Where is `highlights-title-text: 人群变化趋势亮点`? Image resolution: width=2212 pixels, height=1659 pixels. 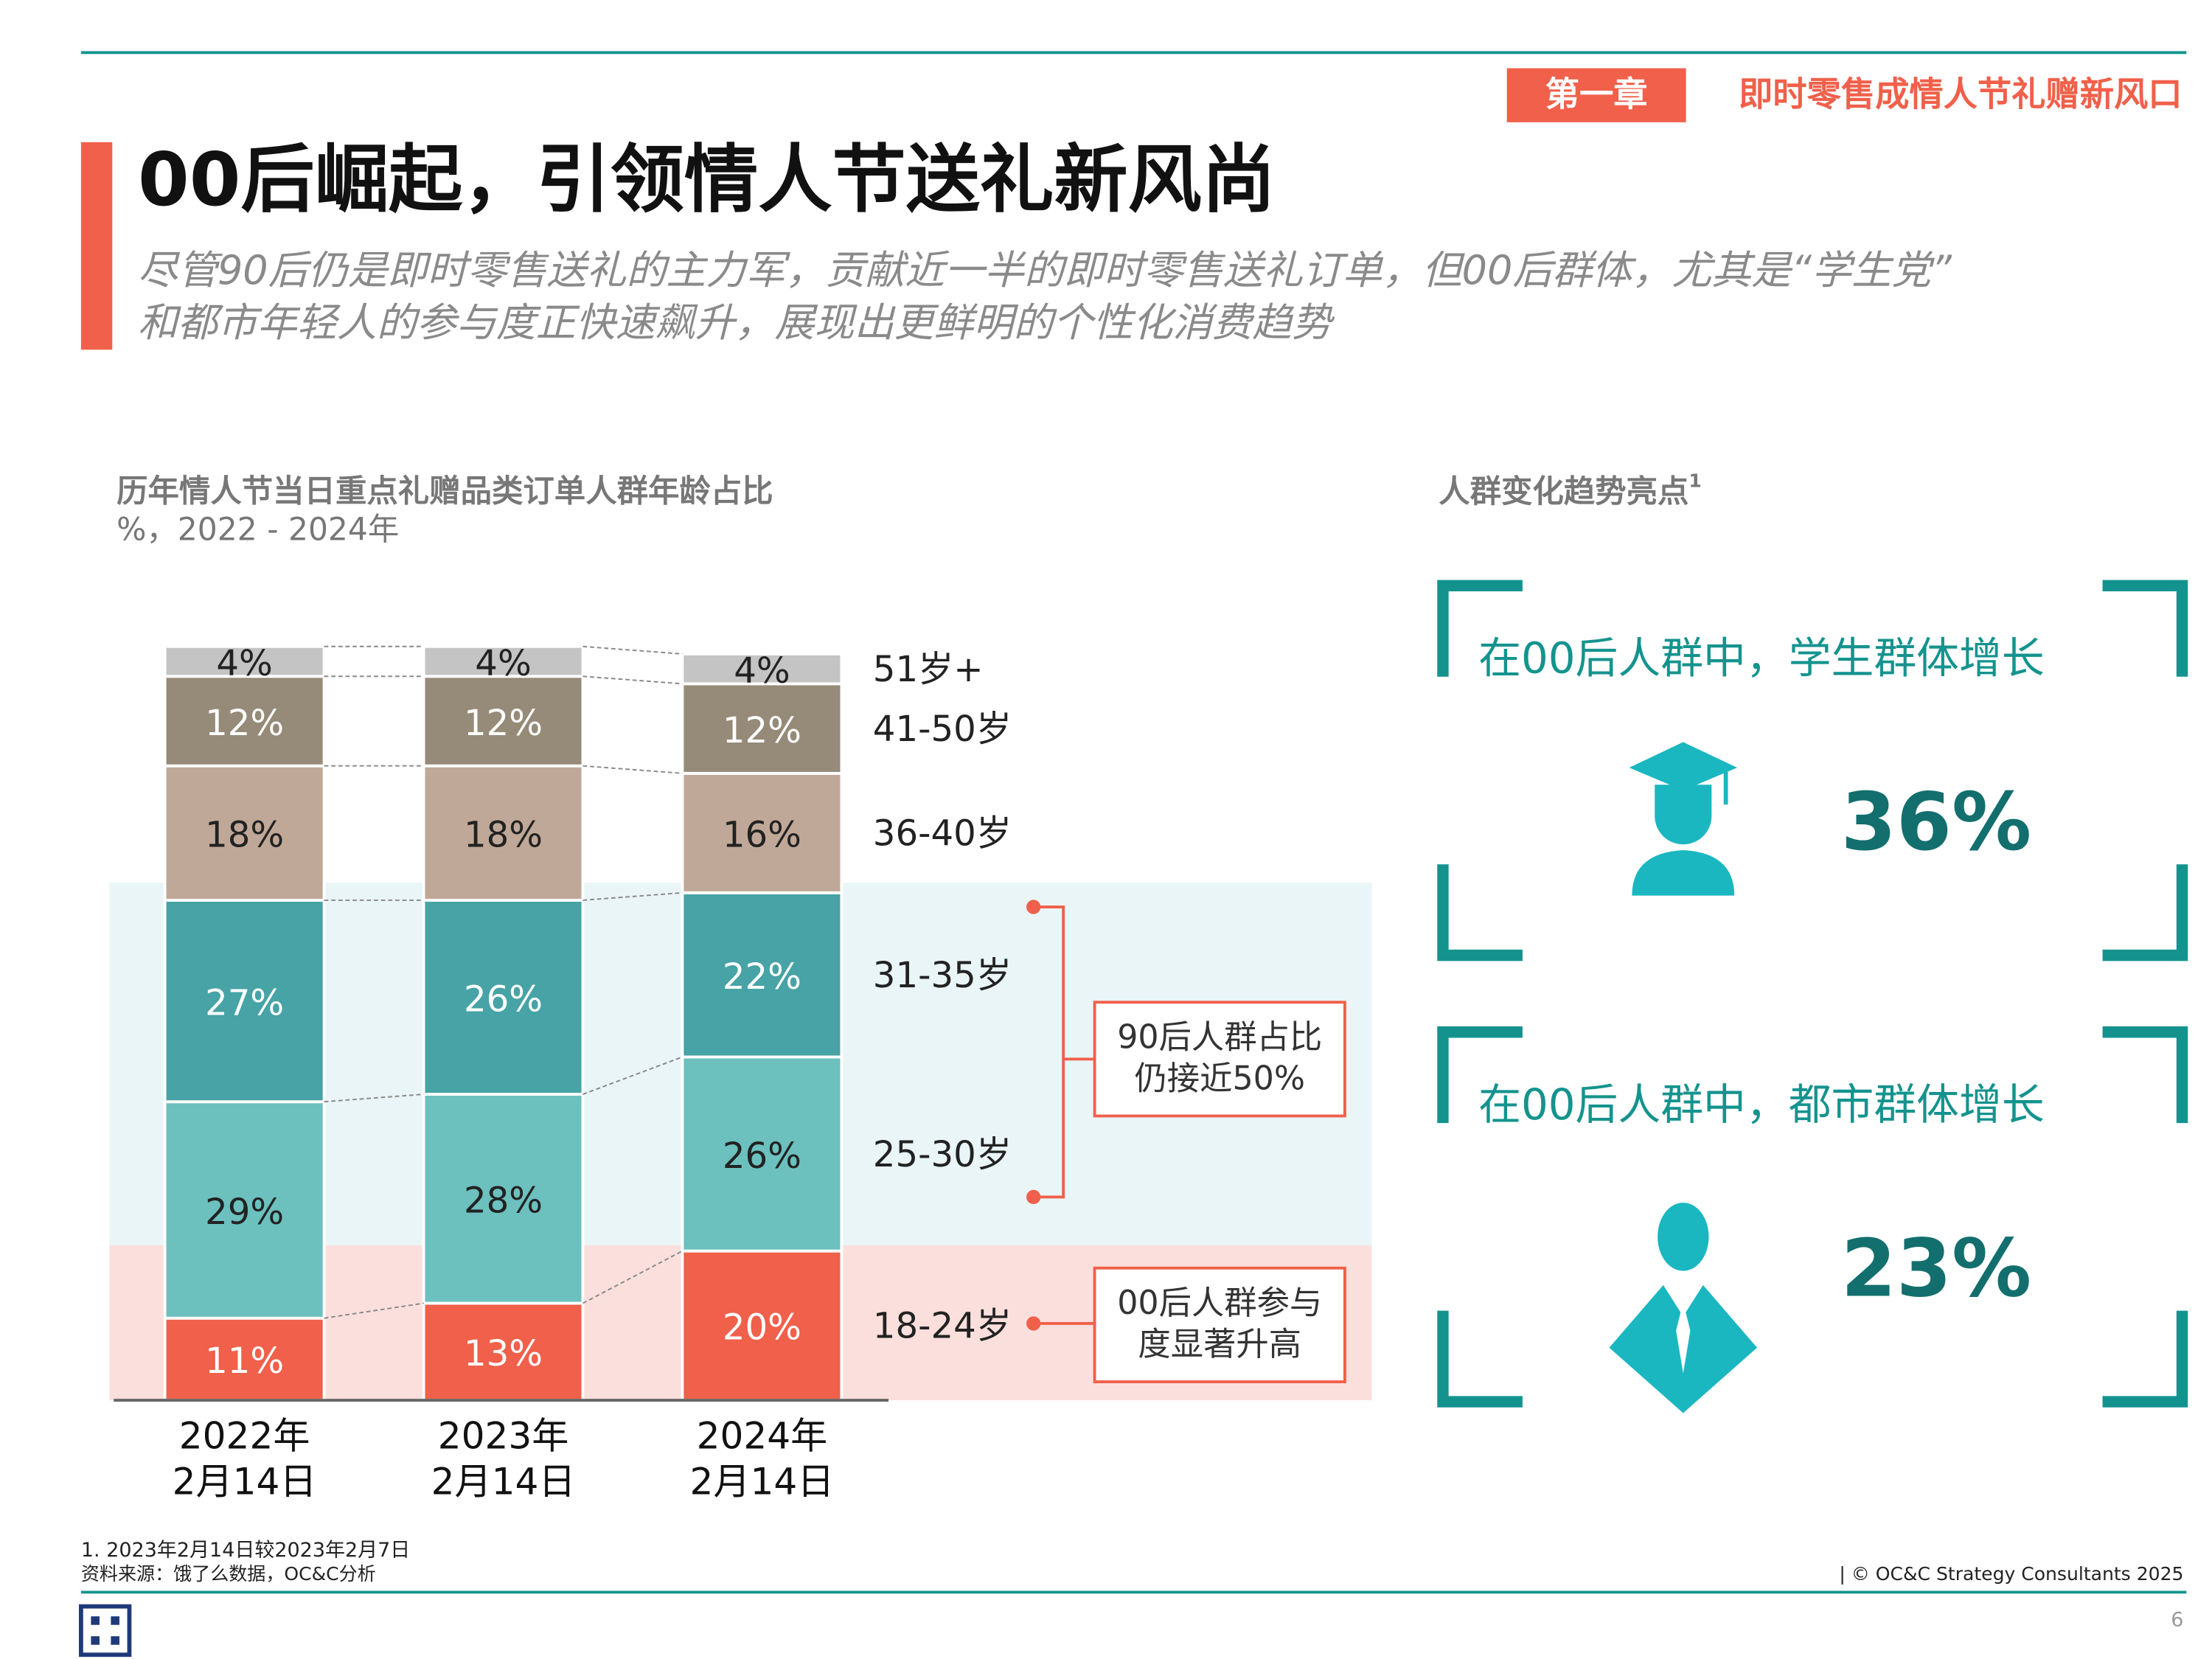 highlights-title-text: 人群变化趋势亮点 is located at coordinates (1563, 492).